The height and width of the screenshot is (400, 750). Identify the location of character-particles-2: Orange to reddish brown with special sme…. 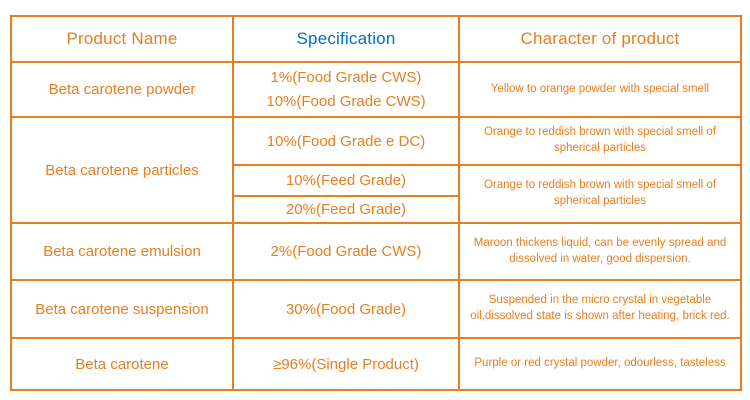
(600, 194).